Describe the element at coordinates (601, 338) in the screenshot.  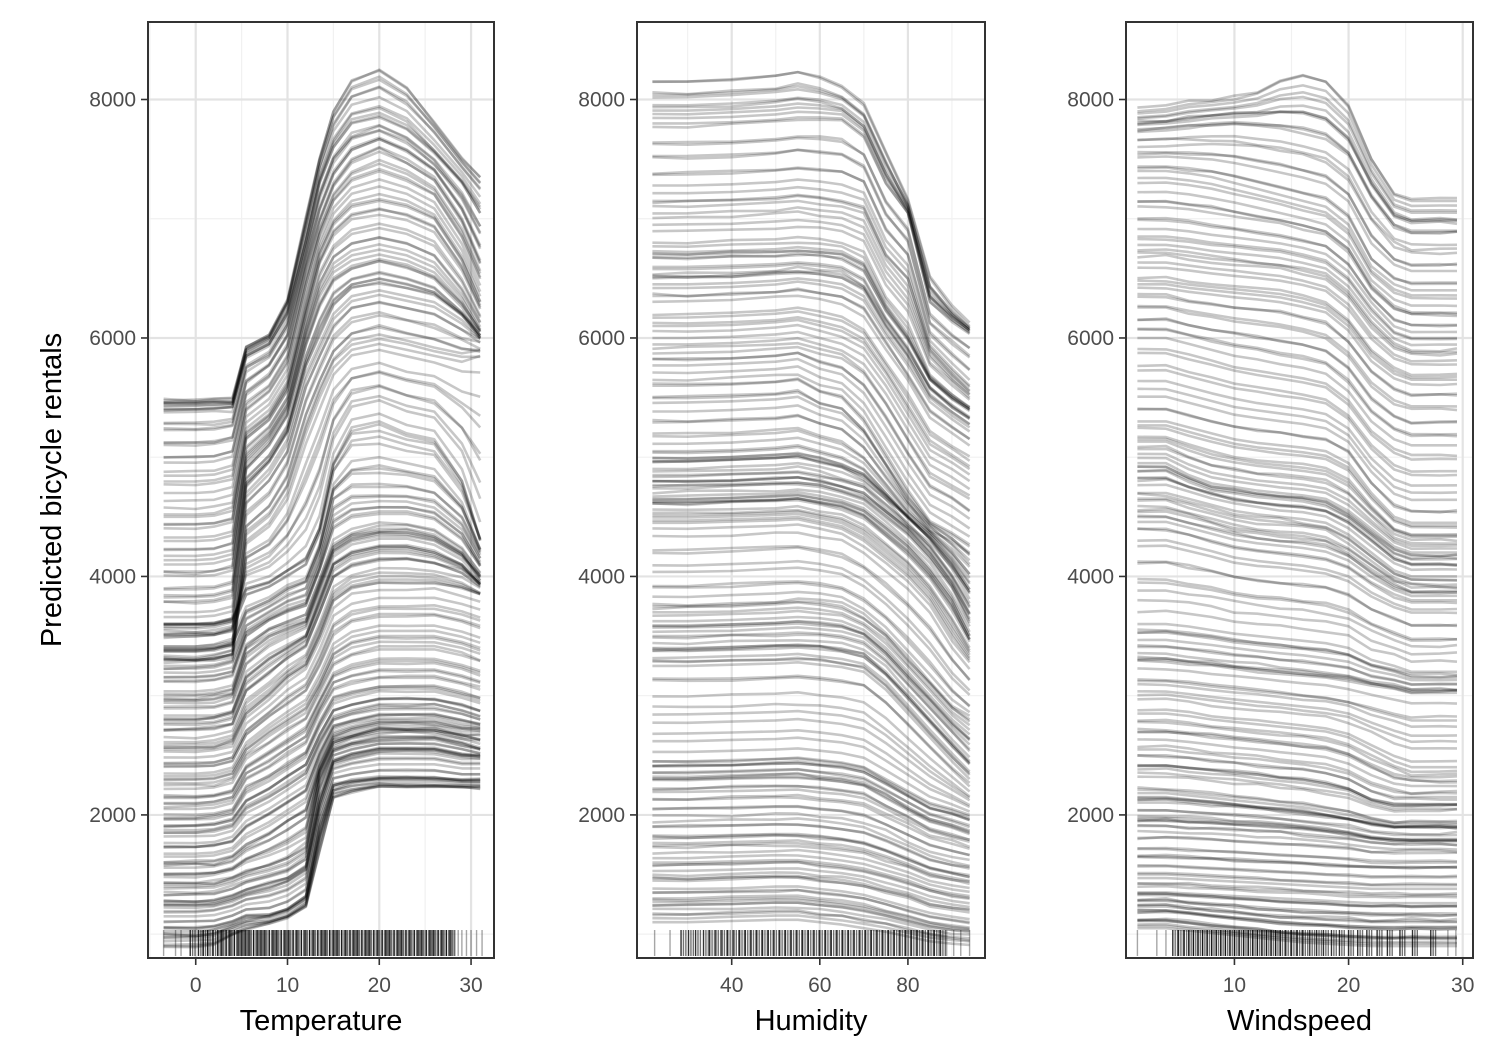
I see `y-tick-label: 6000` at that location.